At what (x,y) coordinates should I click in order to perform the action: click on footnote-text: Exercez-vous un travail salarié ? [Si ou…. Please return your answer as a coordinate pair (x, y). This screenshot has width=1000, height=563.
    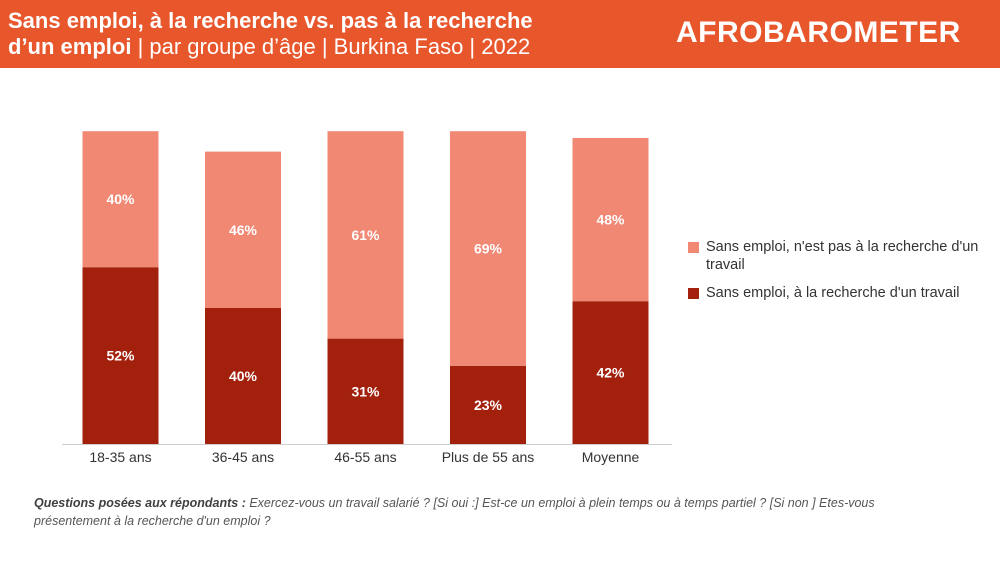
    Looking at the image, I should click on (454, 512).